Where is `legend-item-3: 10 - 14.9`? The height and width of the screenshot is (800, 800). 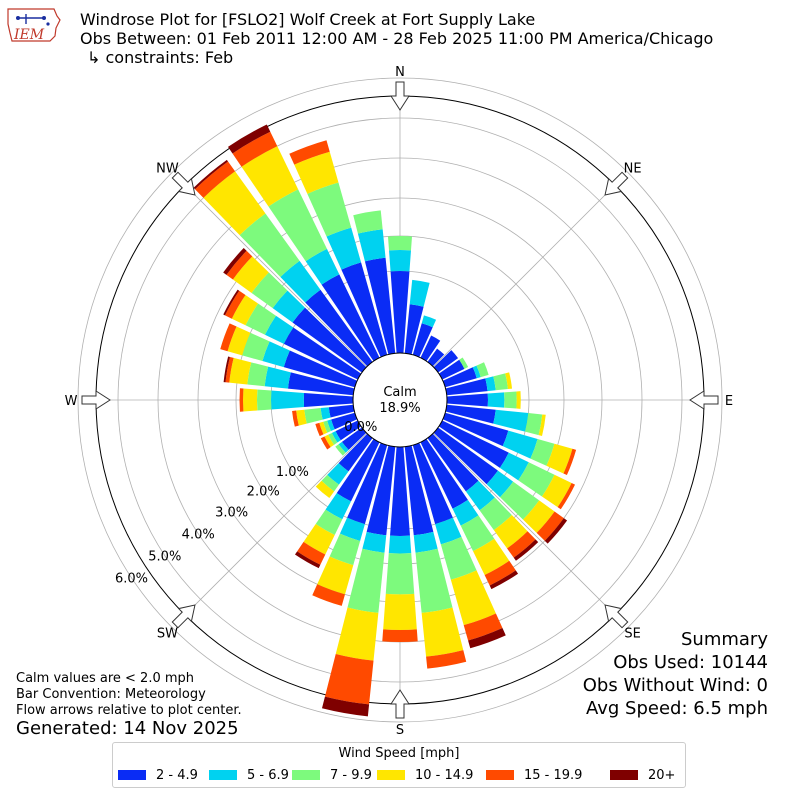
legend-item-3: 10 - 14.9 is located at coordinates (425, 775).